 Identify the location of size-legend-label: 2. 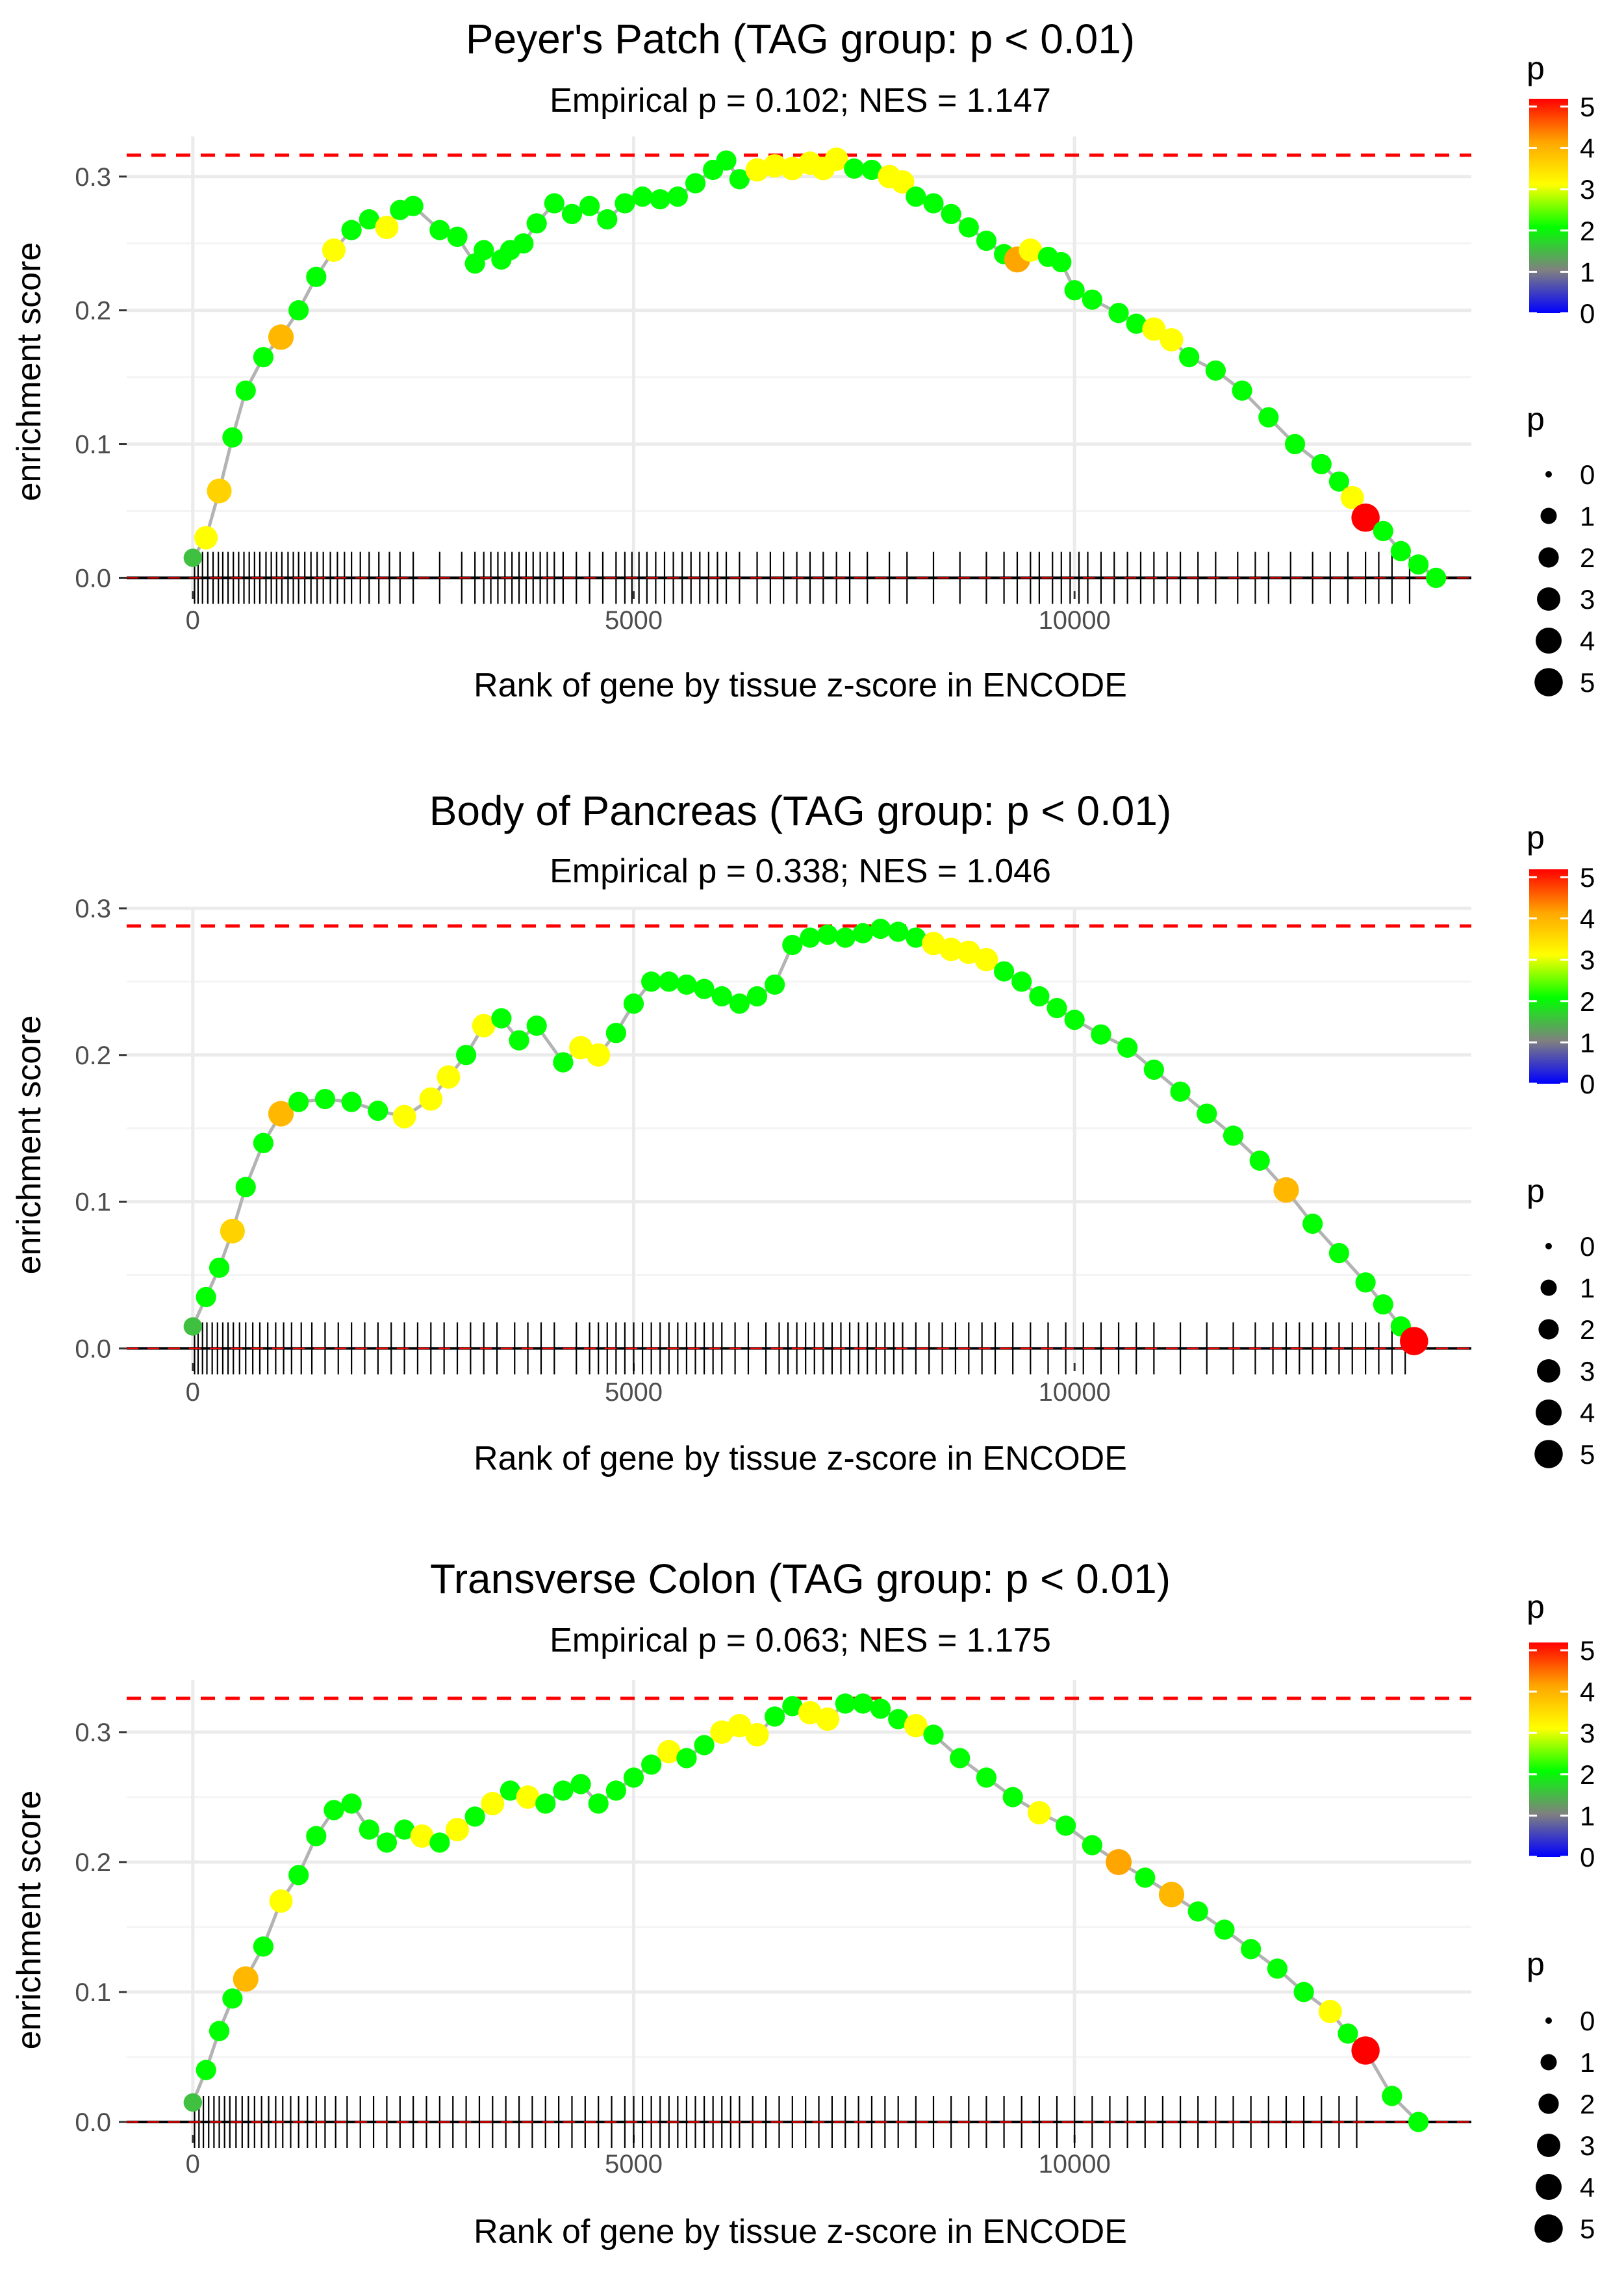
(1587, 1329).